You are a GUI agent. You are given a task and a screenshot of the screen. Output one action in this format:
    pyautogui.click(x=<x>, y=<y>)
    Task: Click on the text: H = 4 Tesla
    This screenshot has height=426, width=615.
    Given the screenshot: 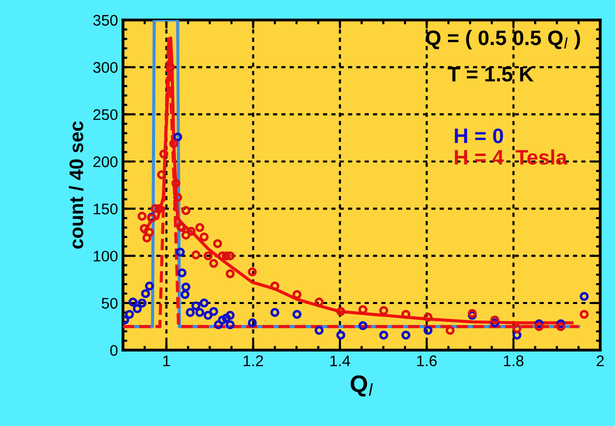 What is the action you would take?
    pyautogui.click(x=511, y=157)
    